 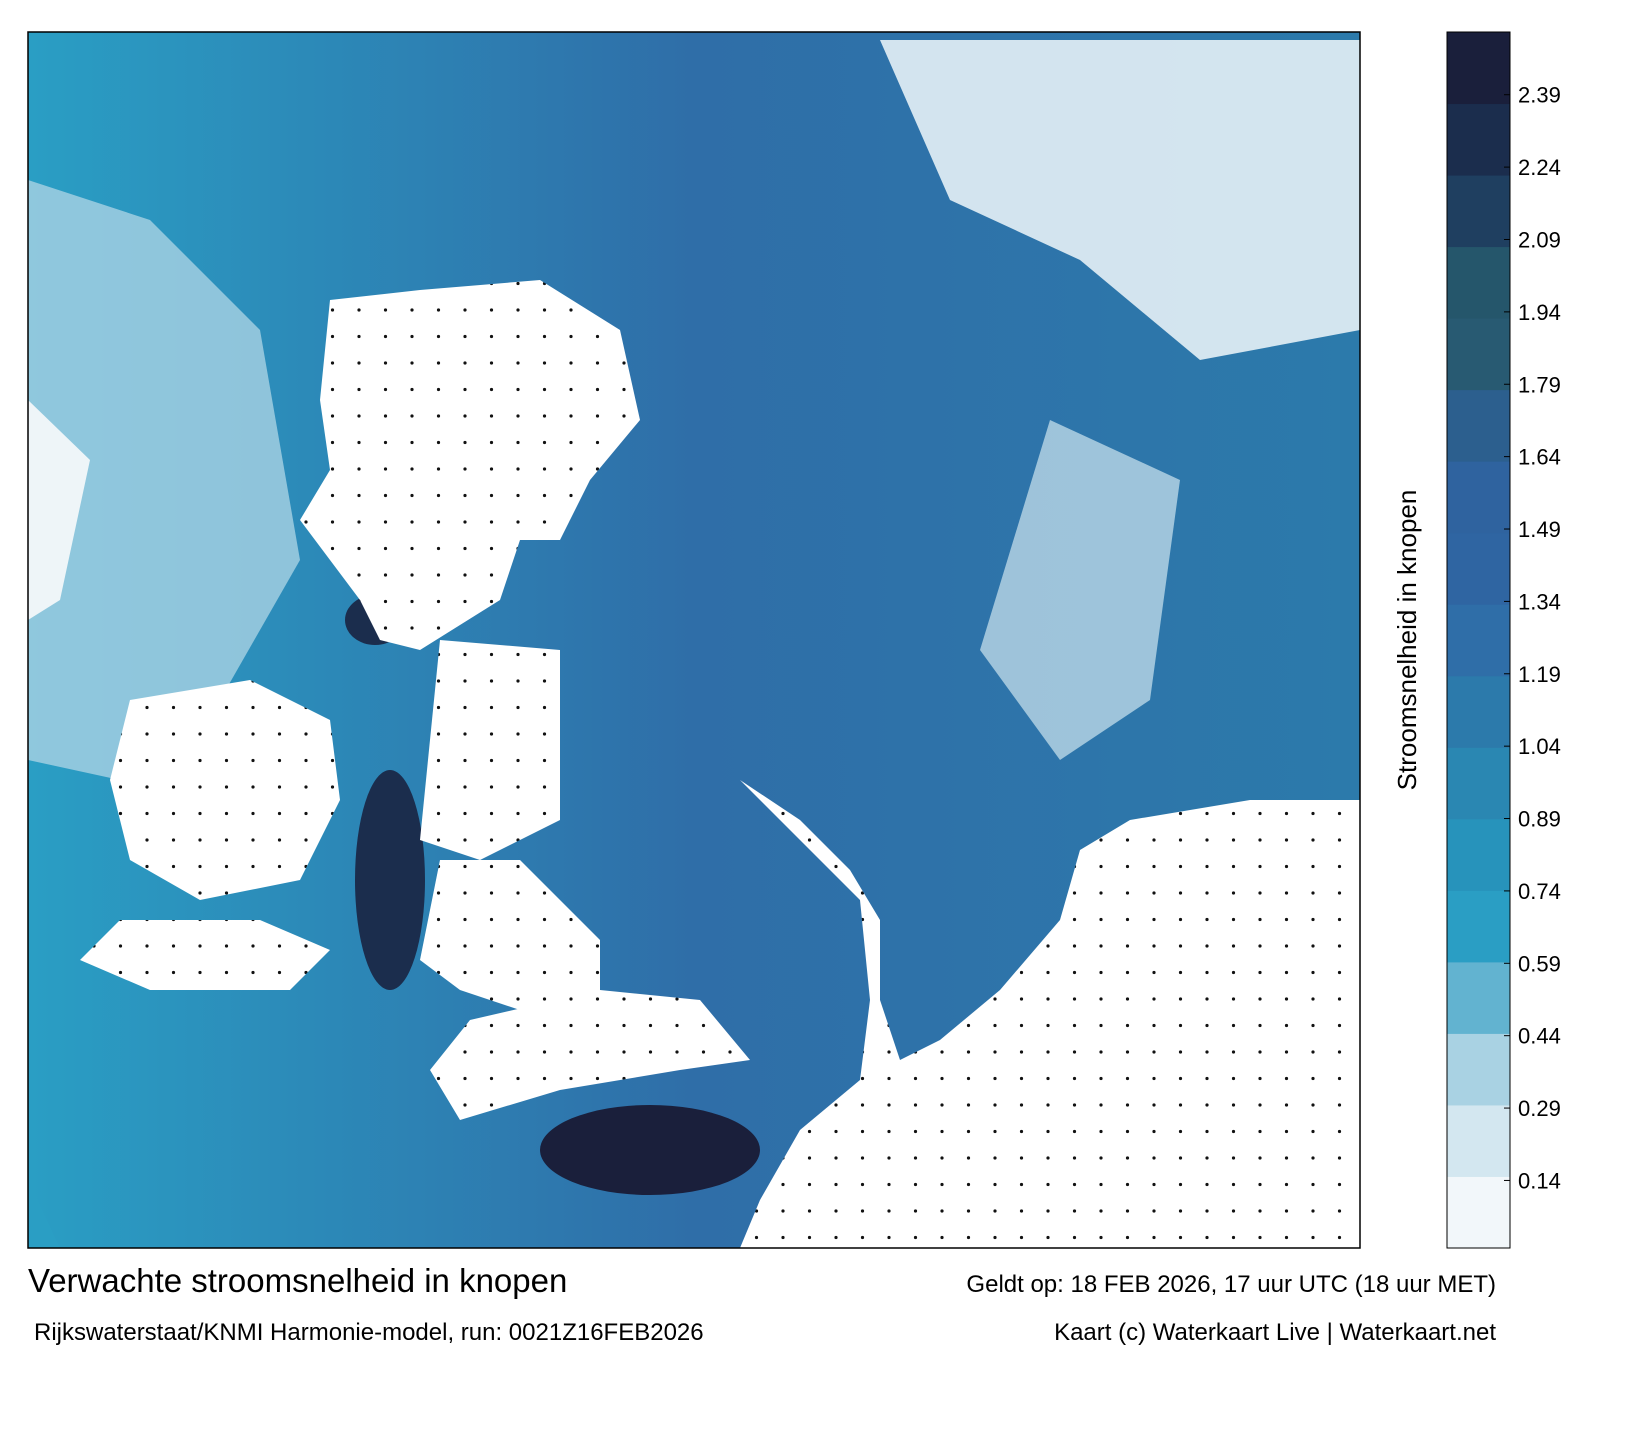 What do you see at coordinates (1539, 1108) in the screenshot?
I see `colorbar-tick-label: 0.29` at bounding box center [1539, 1108].